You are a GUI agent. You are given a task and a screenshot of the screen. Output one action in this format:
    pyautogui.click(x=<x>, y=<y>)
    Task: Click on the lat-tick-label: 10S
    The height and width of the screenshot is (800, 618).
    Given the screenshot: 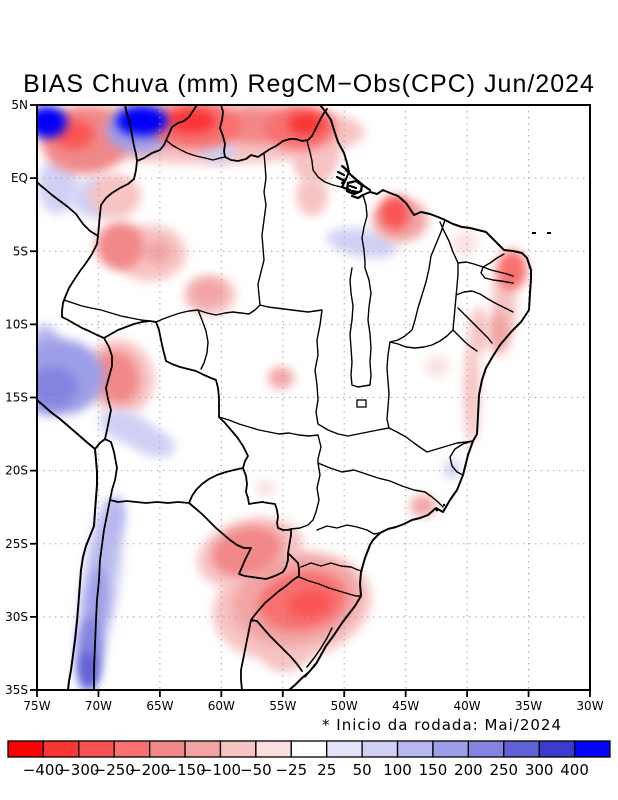 What is the action you would take?
    pyautogui.click(x=16, y=324)
    